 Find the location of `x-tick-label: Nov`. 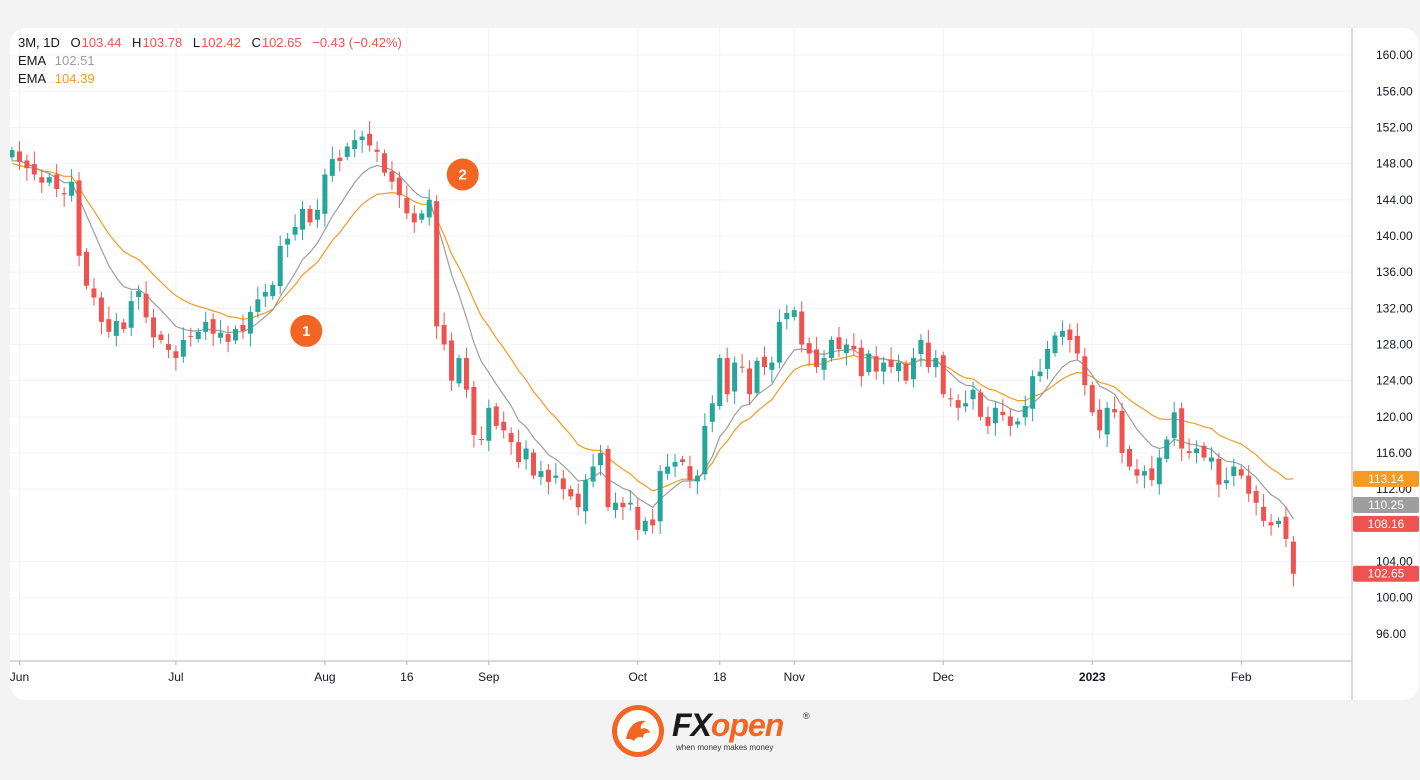

x-tick-label: Nov is located at coordinates (794, 677).